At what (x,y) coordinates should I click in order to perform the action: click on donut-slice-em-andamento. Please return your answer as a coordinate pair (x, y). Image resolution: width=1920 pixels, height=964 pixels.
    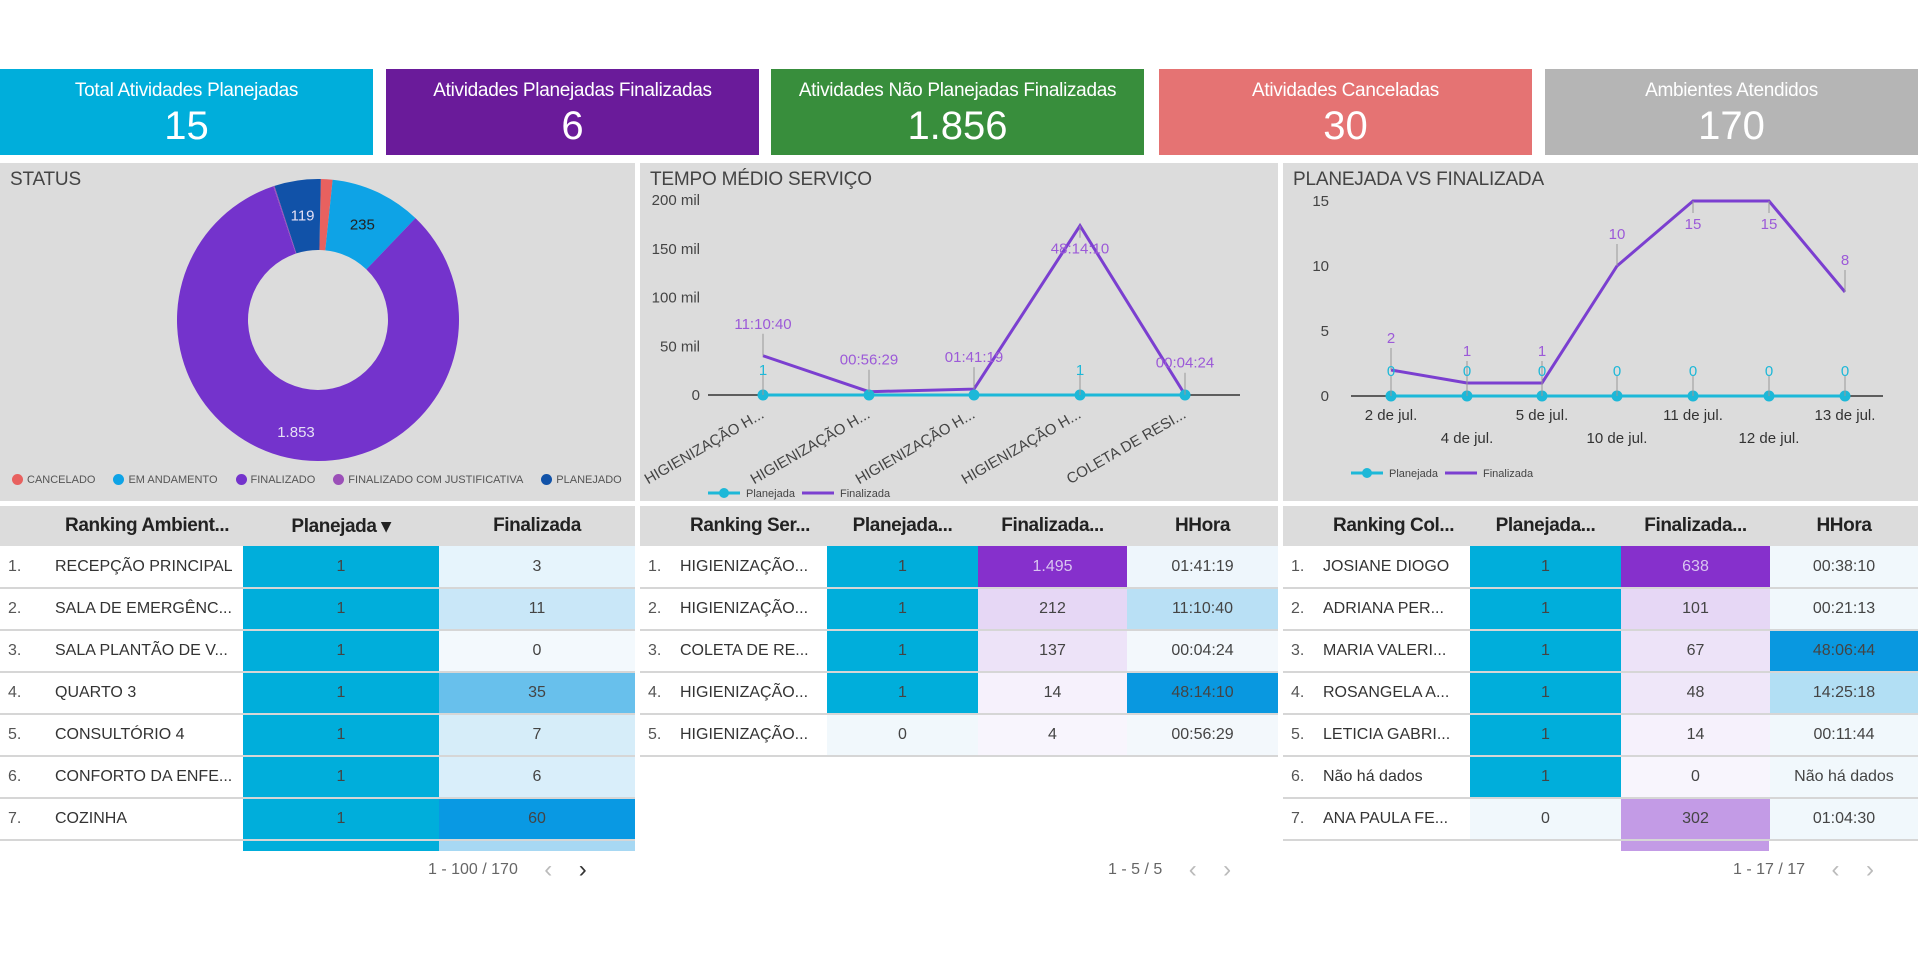
    Looking at the image, I should click on (370, 224).